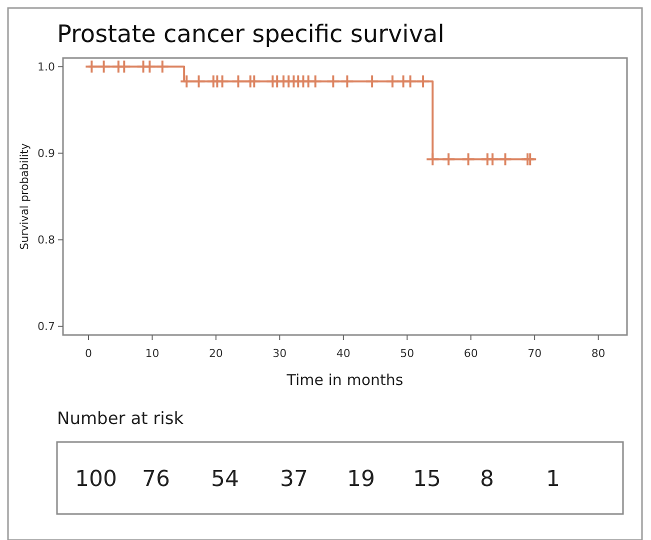  What do you see at coordinates (46, 67) in the screenshot?
I see `y-tick-label: 1.0` at bounding box center [46, 67].